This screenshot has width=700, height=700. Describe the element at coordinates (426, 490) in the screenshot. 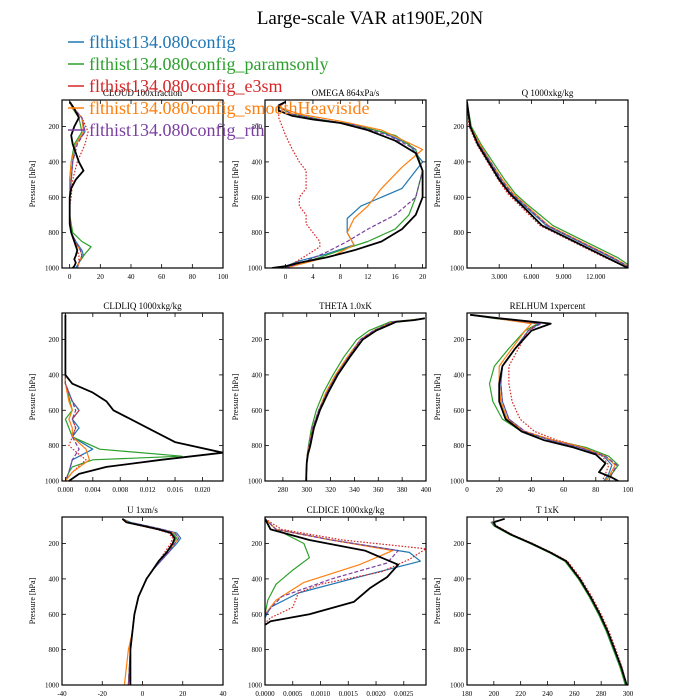

I see `x-tick-label: 400` at that location.